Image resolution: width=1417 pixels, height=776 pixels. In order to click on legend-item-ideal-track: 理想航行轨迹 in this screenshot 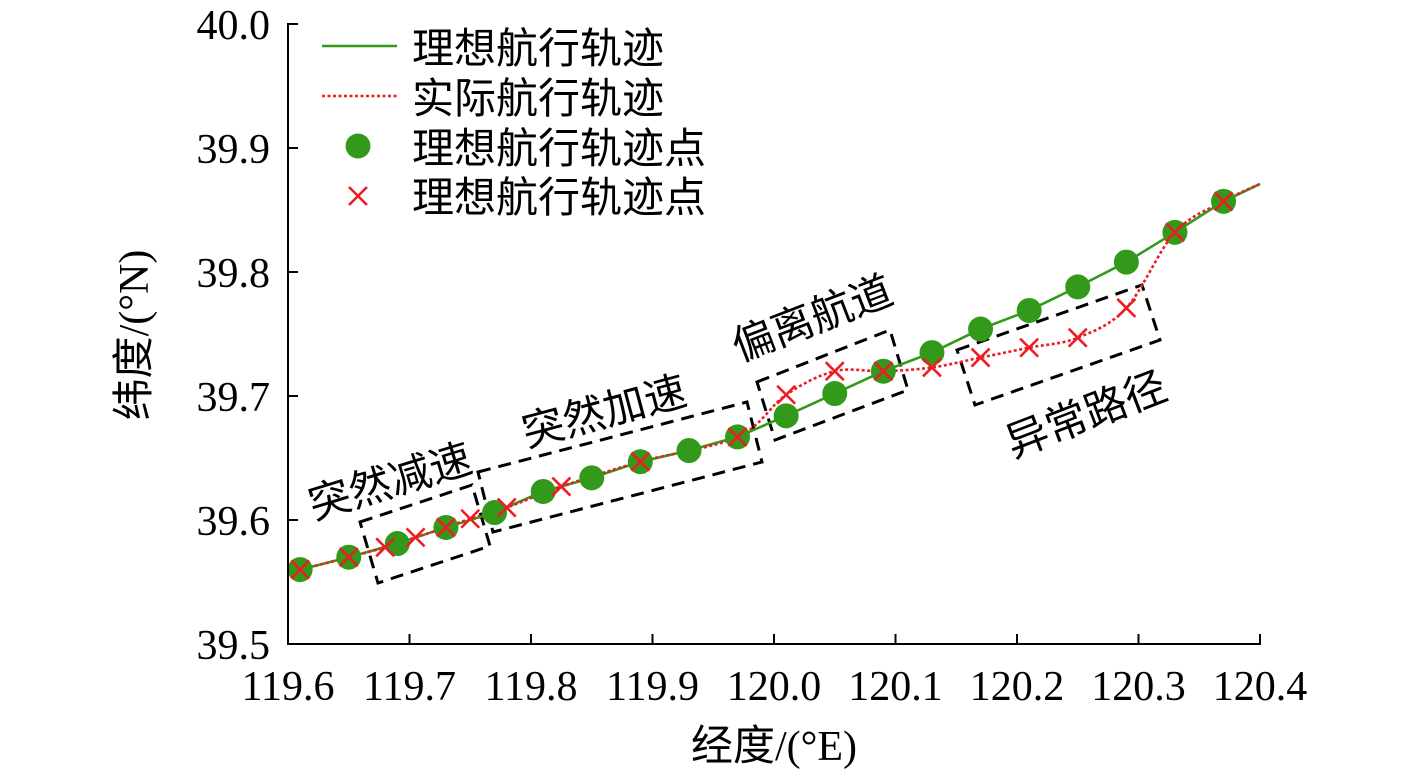, I will do `click(493, 49)`.